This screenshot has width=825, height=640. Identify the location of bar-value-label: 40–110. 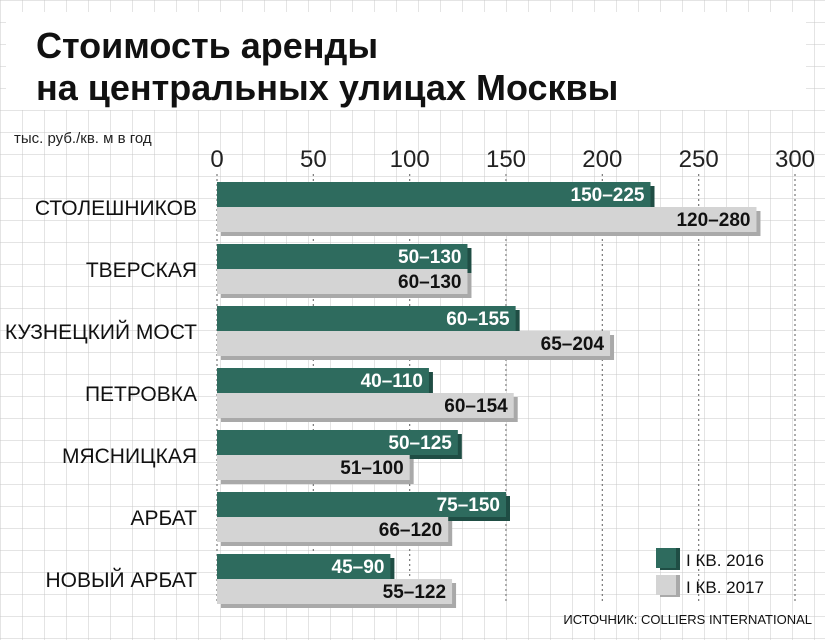
(392, 381).